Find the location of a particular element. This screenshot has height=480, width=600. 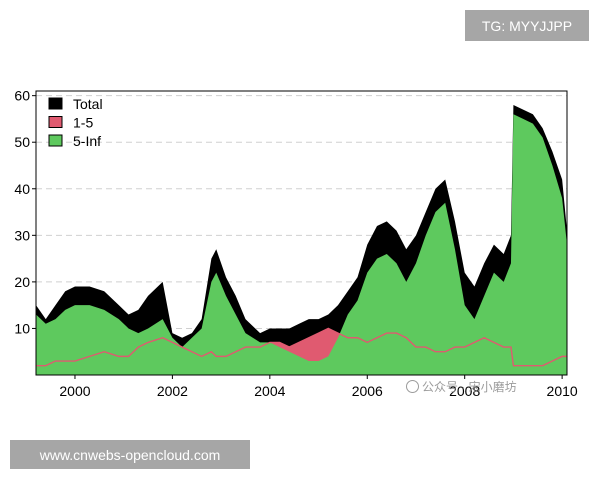

legend-label-1: 1-5 is located at coordinates (83, 123).